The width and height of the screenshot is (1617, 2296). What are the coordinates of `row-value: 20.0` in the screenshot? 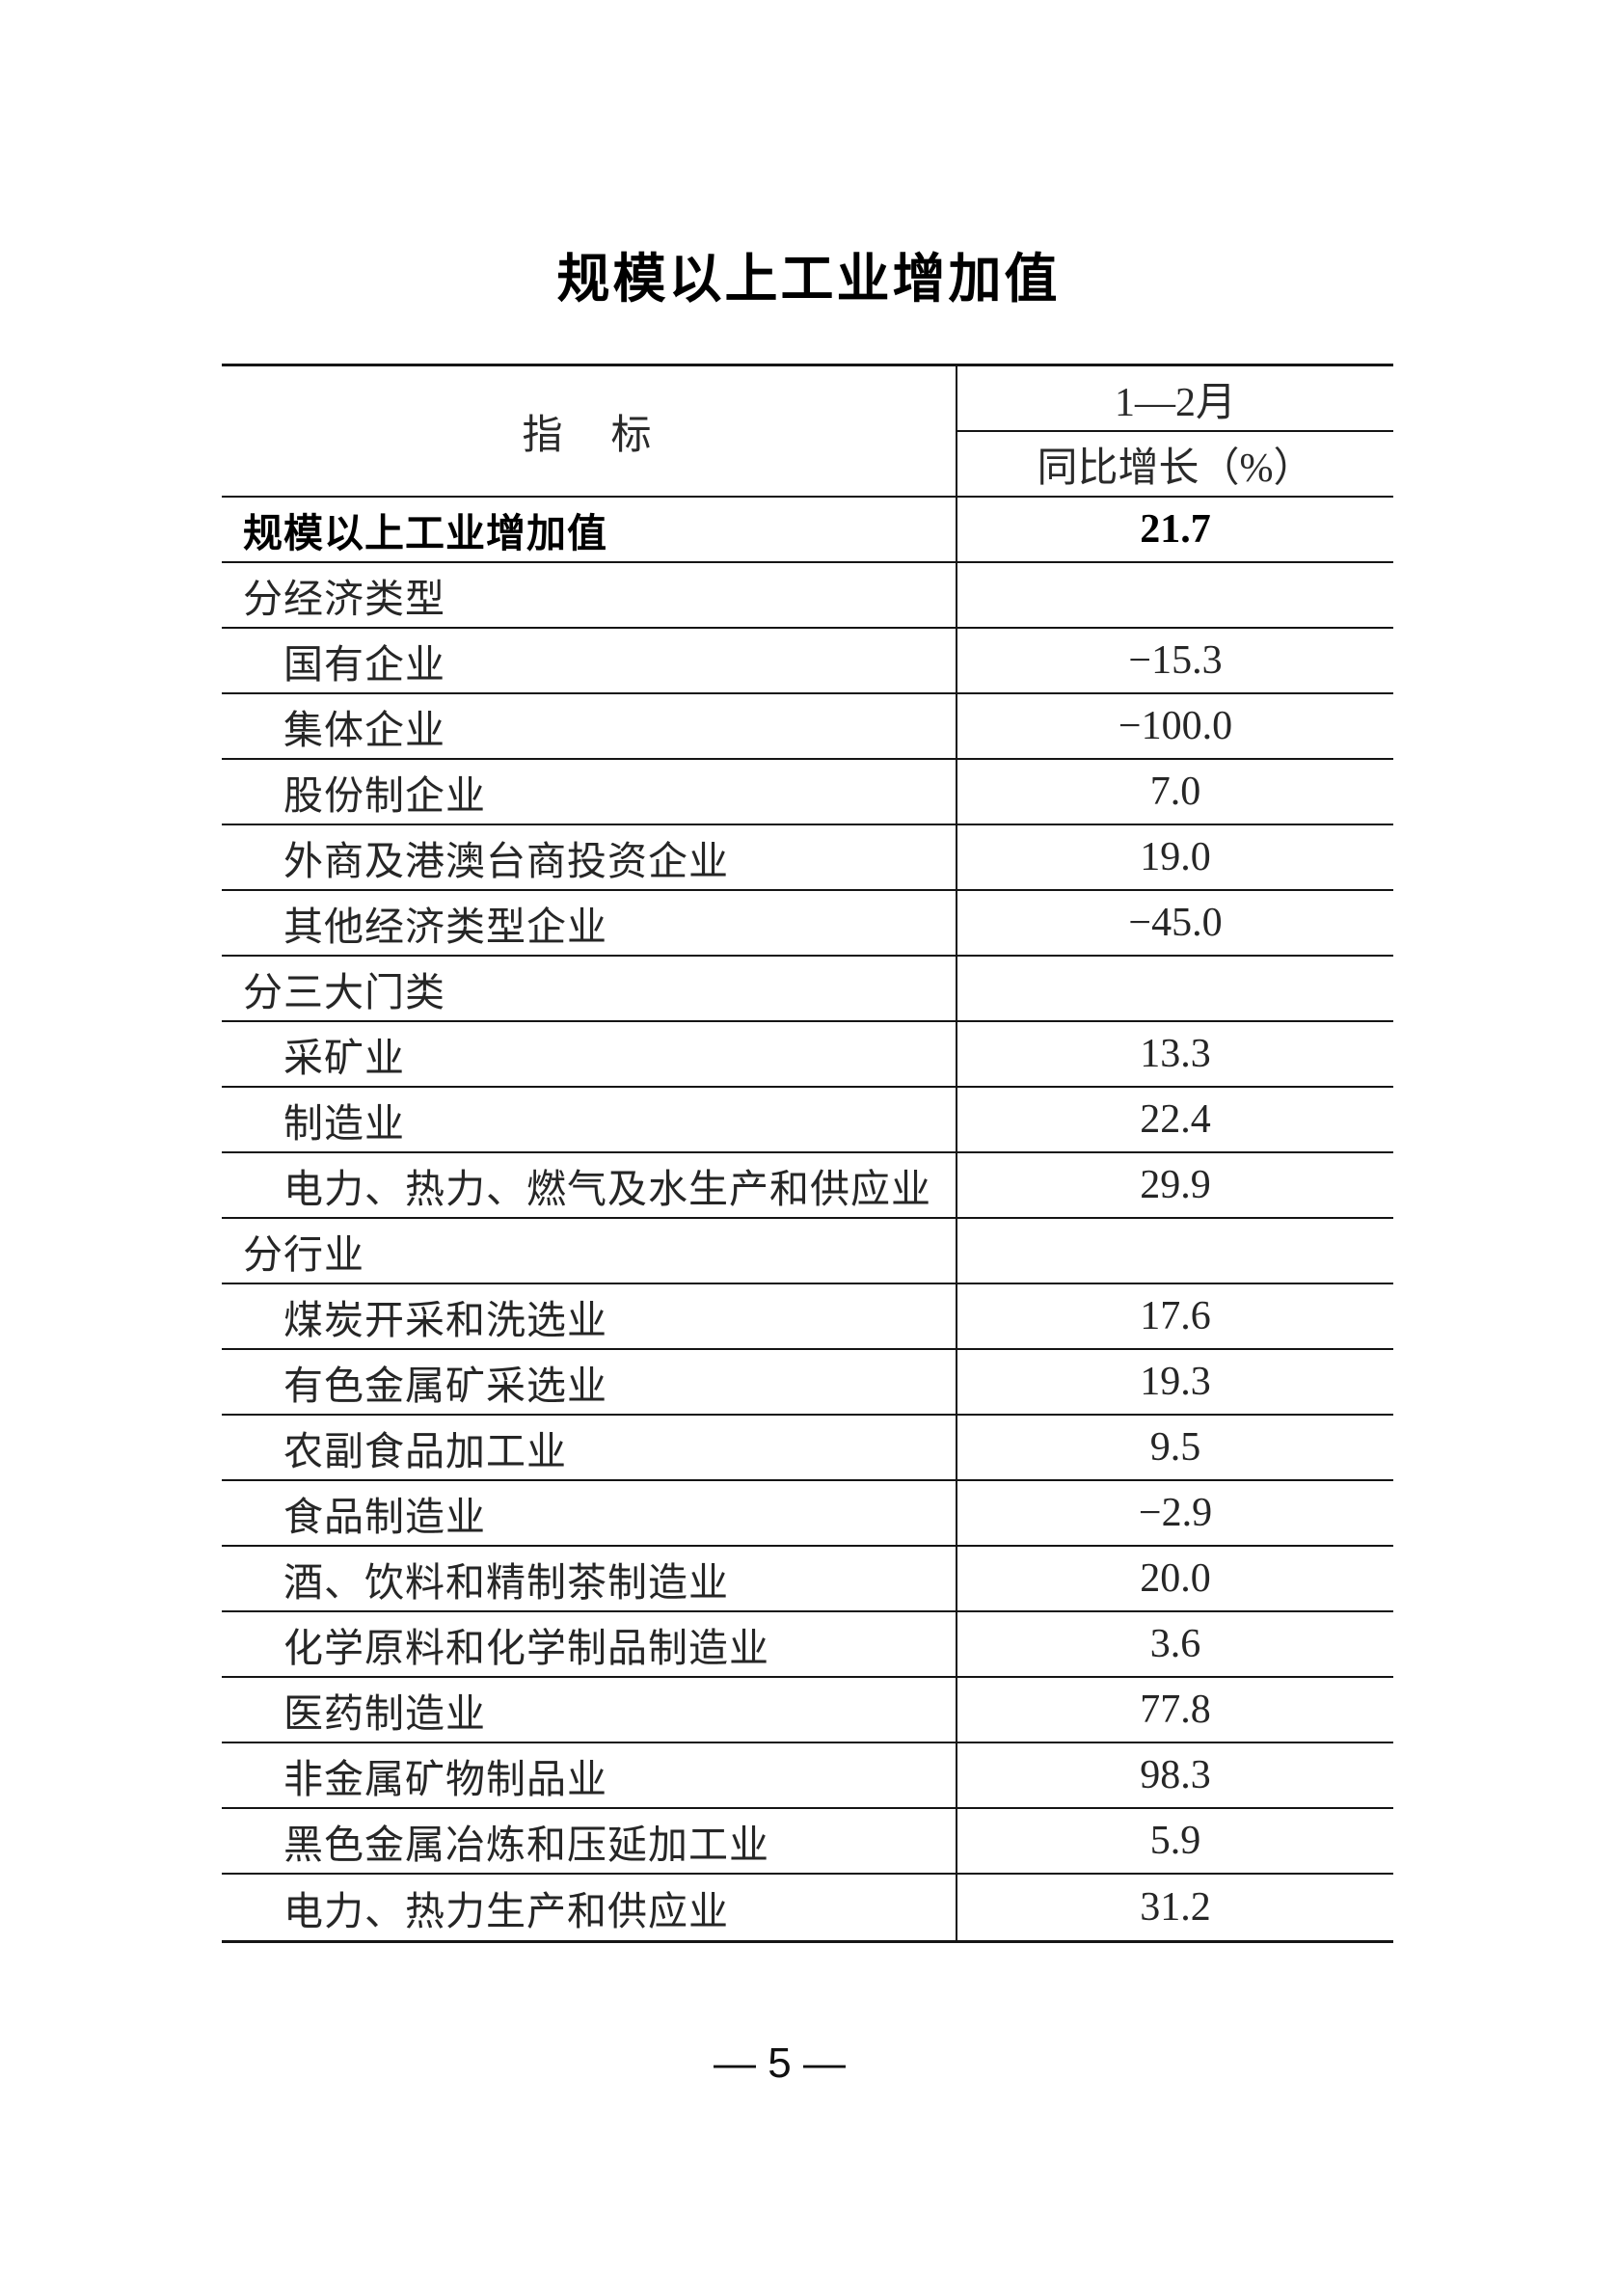 It's located at (1174, 1578).